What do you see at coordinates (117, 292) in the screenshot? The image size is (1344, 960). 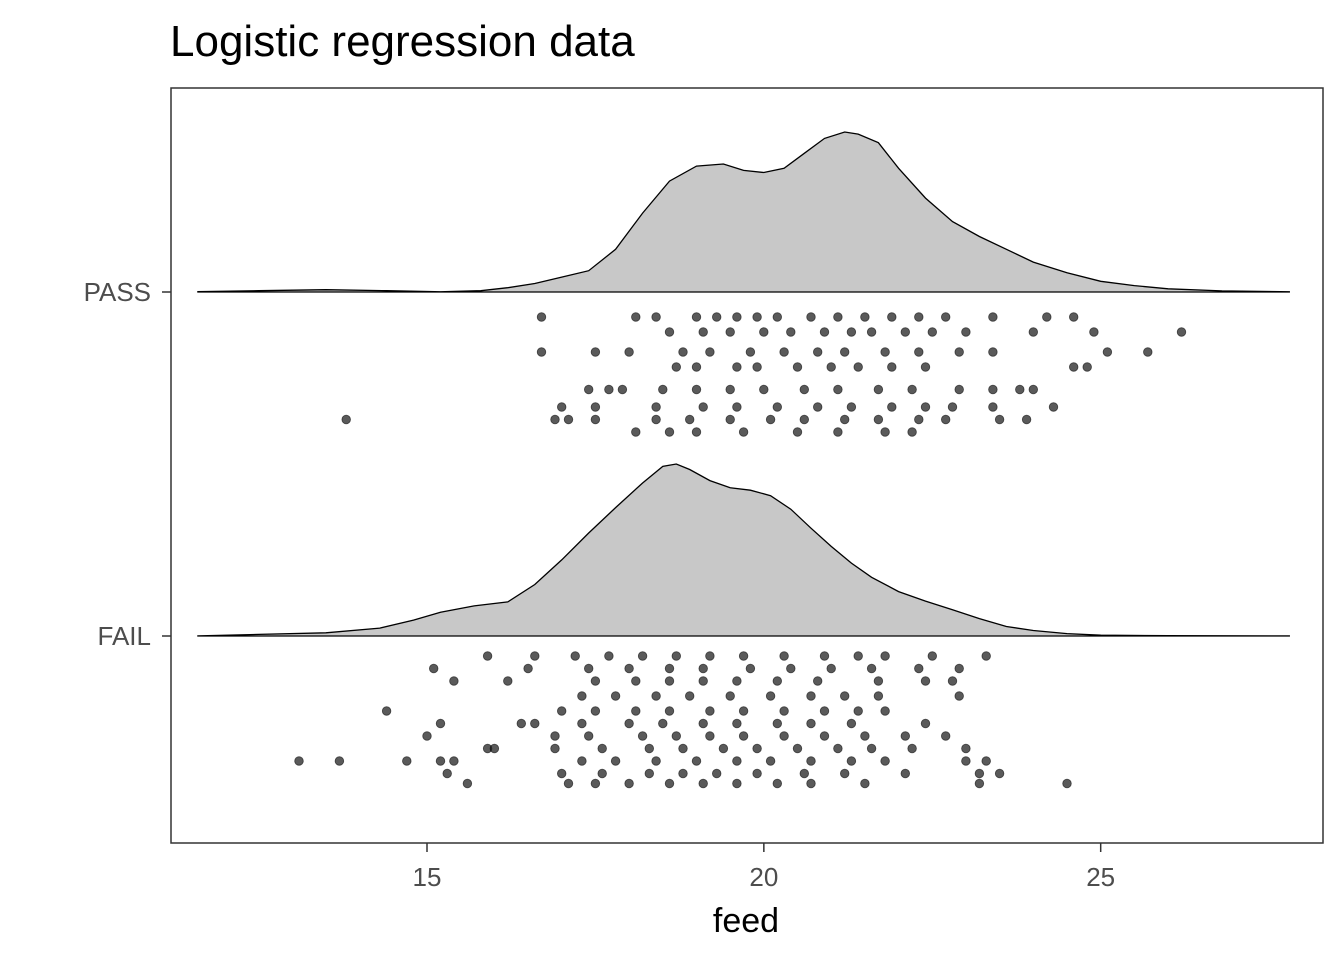 I see `y-tick-label: PASS` at bounding box center [117, 292].